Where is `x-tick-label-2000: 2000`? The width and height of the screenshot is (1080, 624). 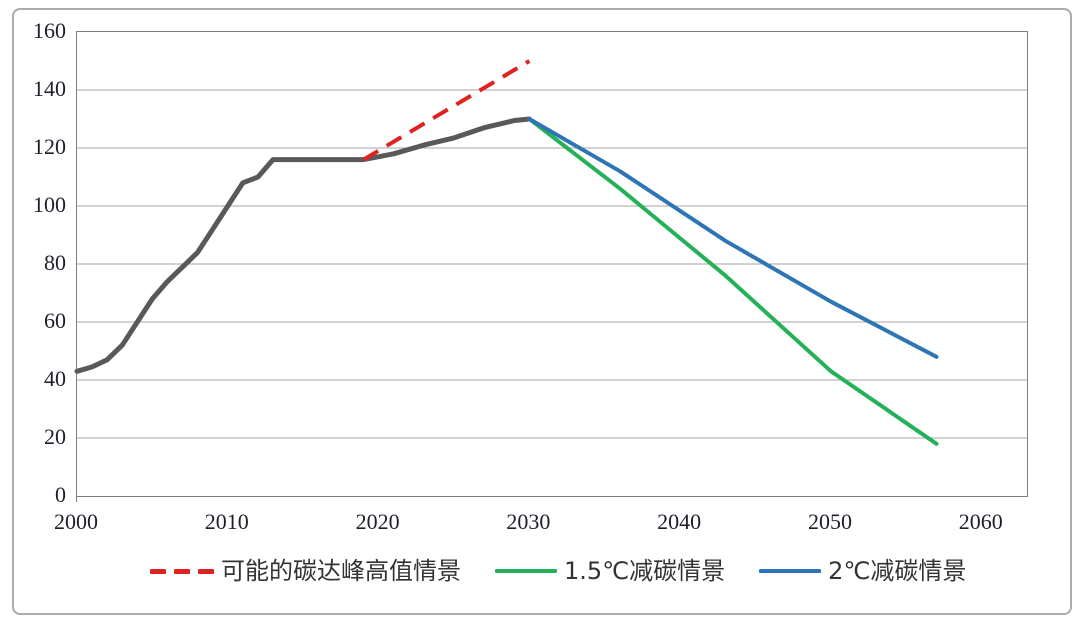 x-tick-label-2000: 2000 is located at coordinates (76, 521).